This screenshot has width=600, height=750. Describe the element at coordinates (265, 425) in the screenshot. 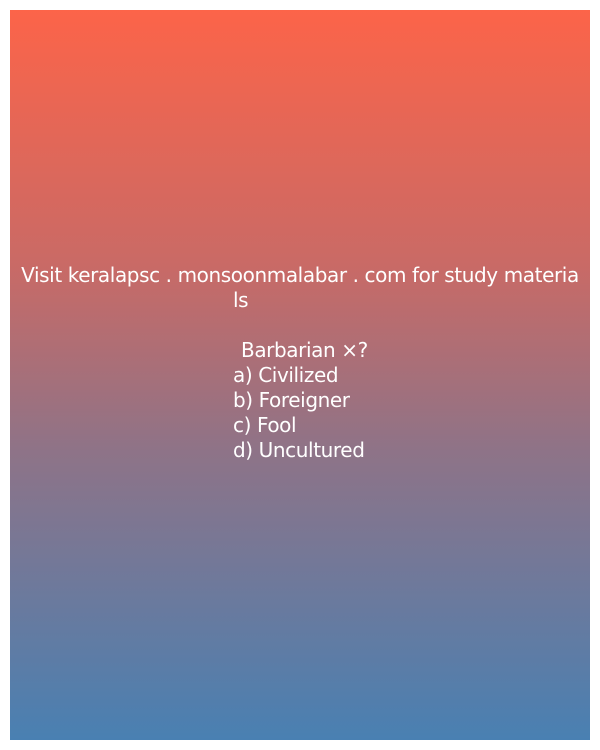

I see `option-c: c) Fool` at that location.